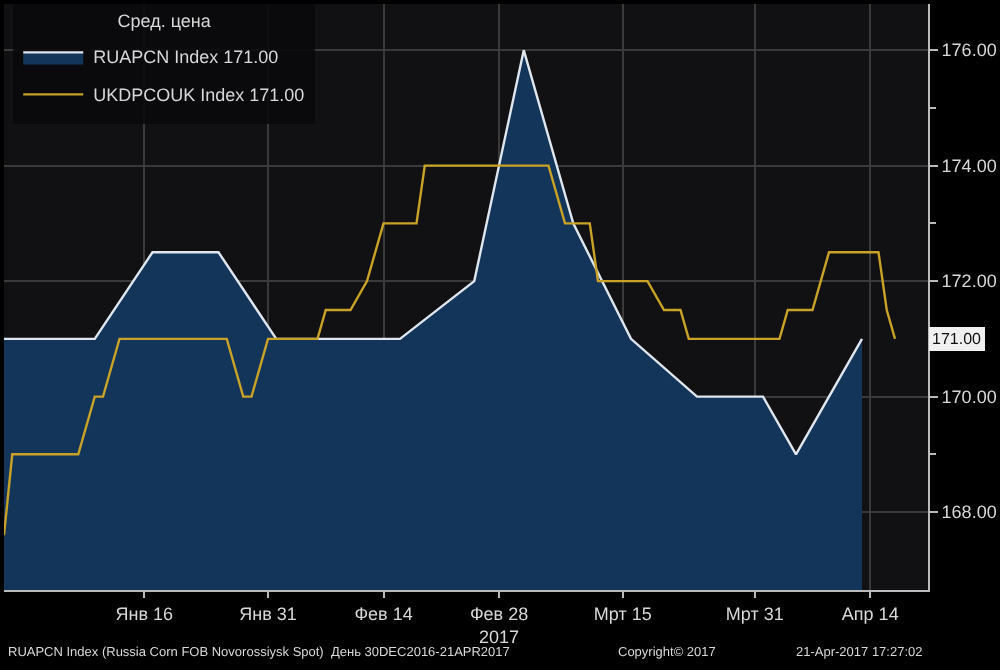  I want to click on x-tick-label: Мрт 15, so click(622, 613).